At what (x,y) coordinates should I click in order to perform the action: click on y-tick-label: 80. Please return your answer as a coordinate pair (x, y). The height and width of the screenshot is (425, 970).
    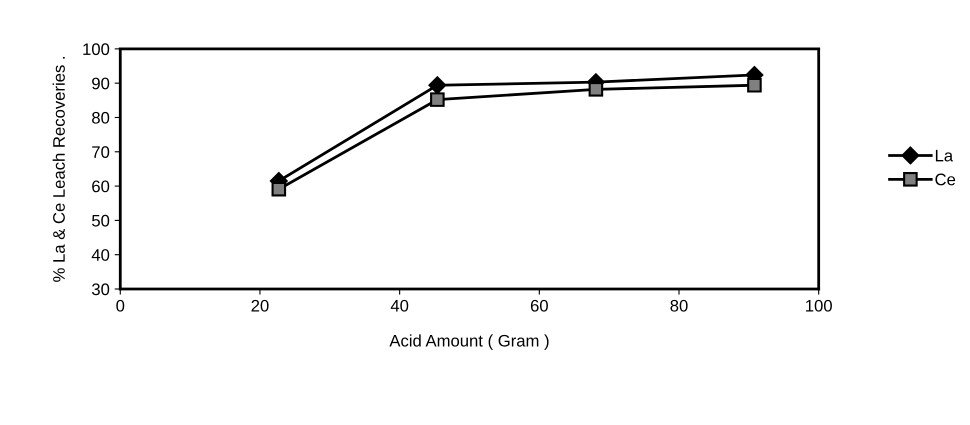
    Looking at the image, I should click on (101, 118).